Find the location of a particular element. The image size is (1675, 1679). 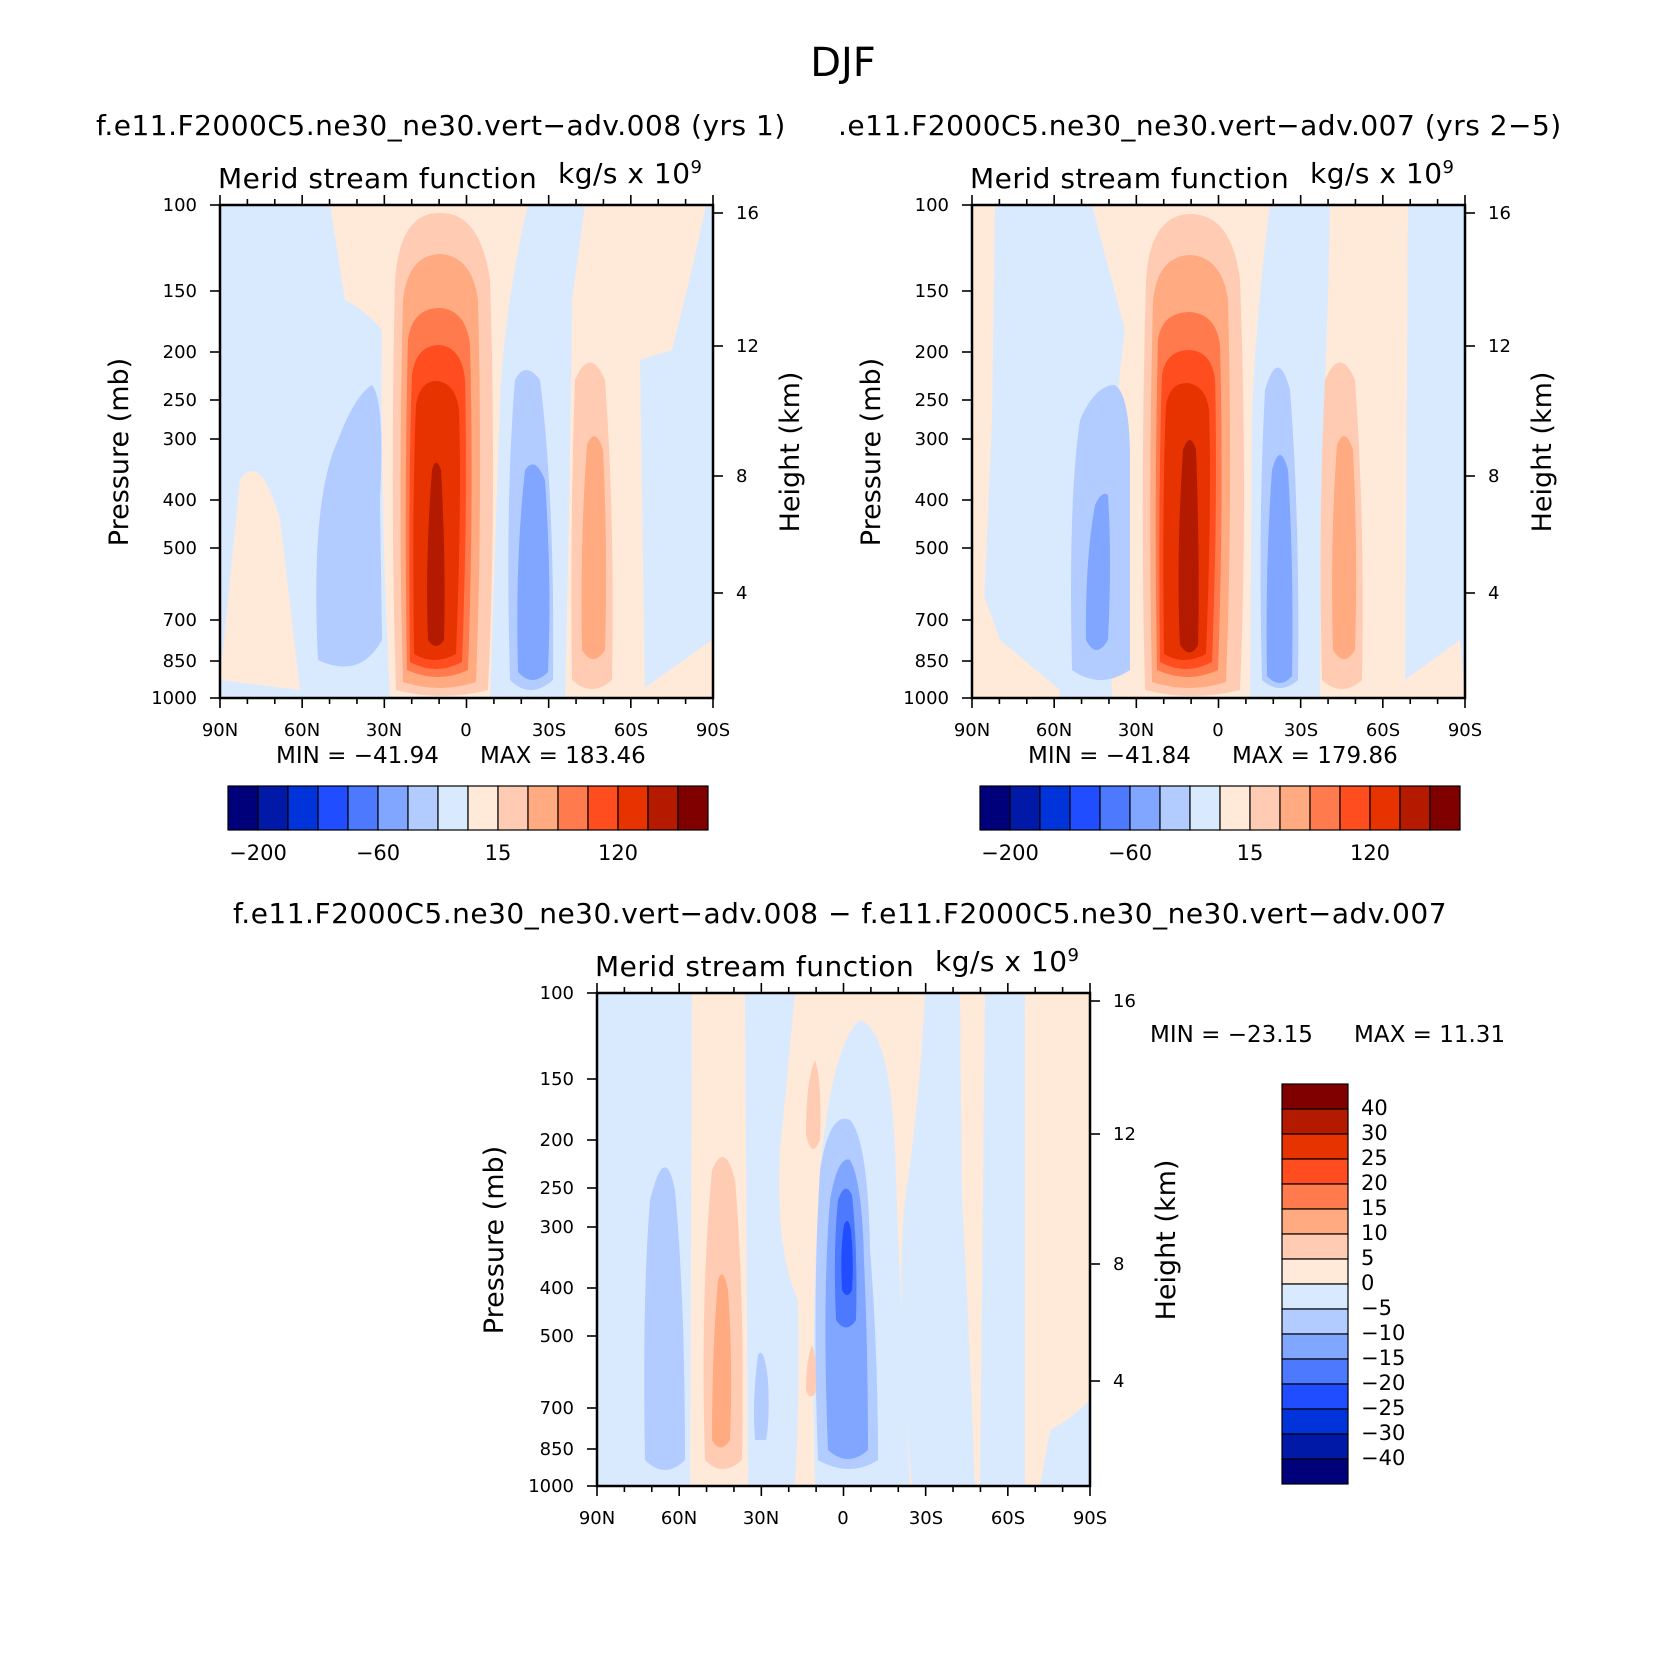

contour-neg-5-10-small is located at coordinates (761, 1396).